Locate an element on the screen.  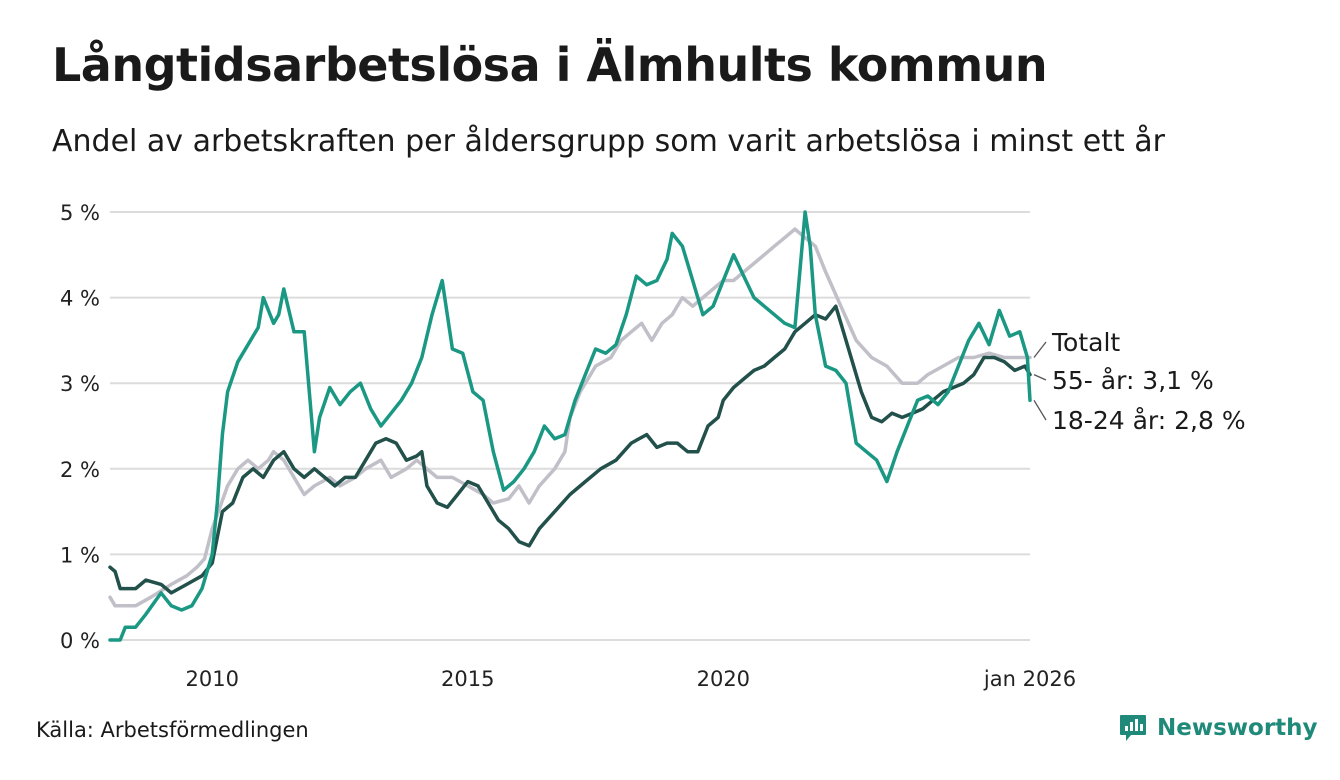
series-labels: Totalt 55- år: 3,1 % 18-24 år: 2,8 % is located at coordinates (1139, 381).